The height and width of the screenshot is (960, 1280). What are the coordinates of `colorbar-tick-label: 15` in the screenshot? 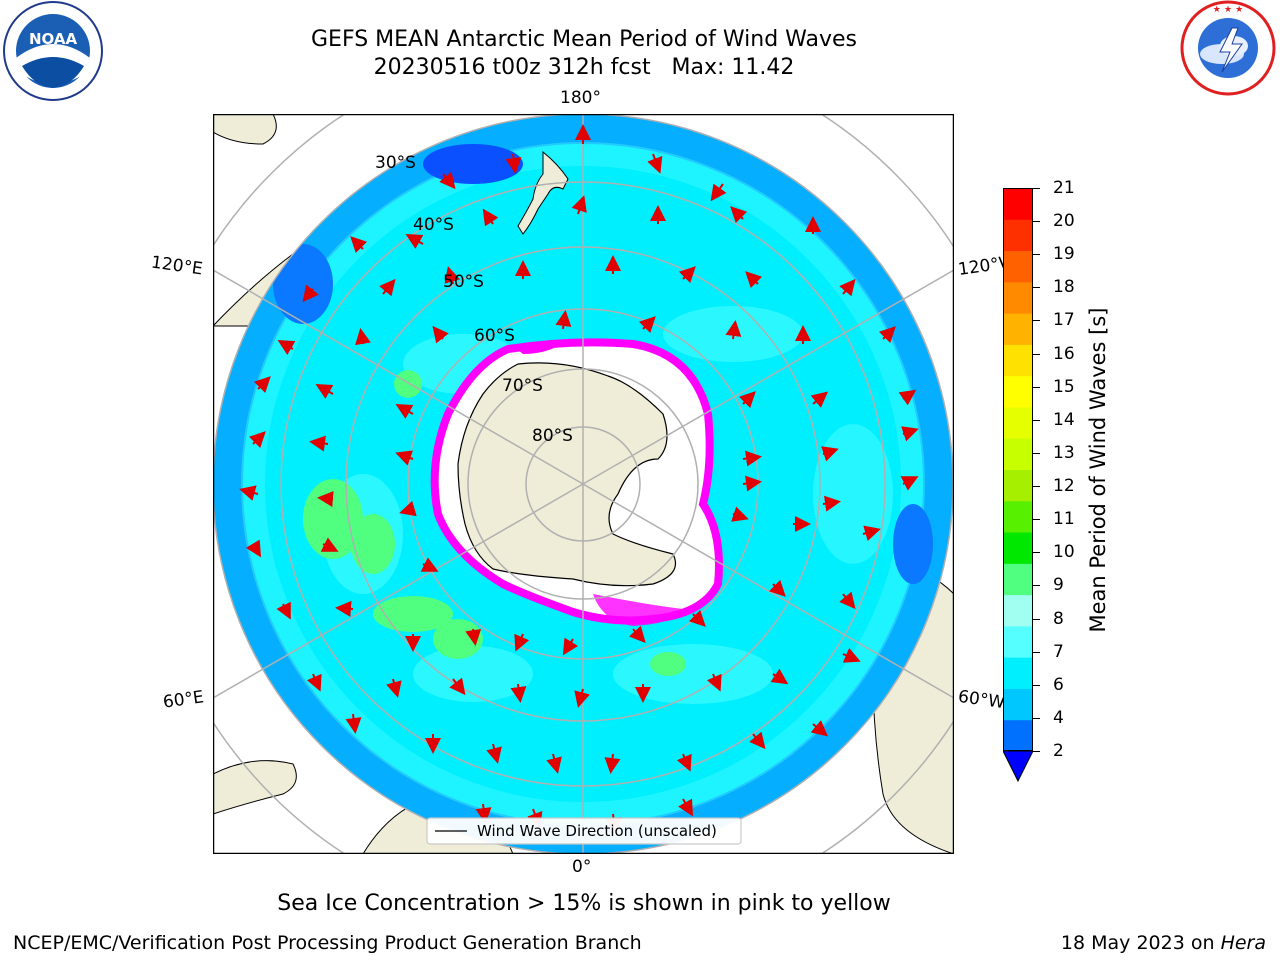 It's located at (1064, 386).